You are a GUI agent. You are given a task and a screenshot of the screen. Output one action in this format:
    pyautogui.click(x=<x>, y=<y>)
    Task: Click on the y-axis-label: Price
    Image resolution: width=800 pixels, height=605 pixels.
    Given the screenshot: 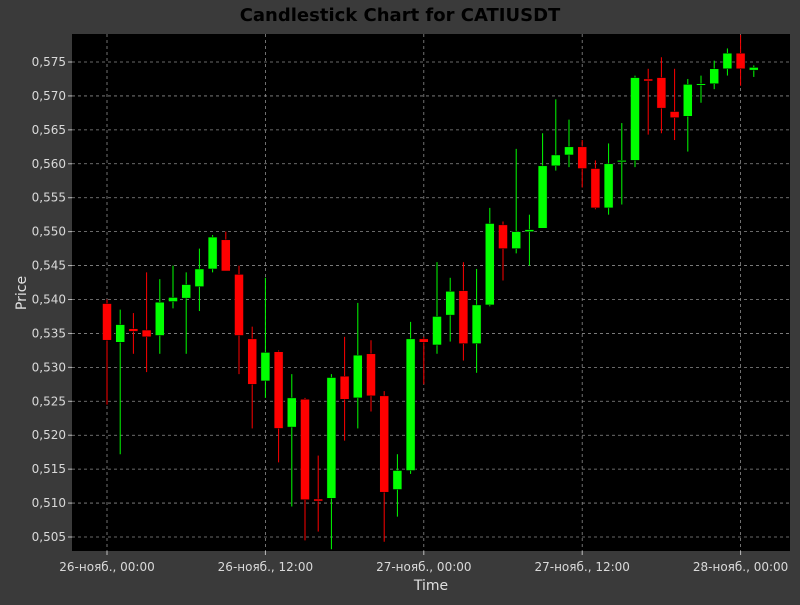 What is the action you would take?
    pyautogui.click(x=22, y=293)
    